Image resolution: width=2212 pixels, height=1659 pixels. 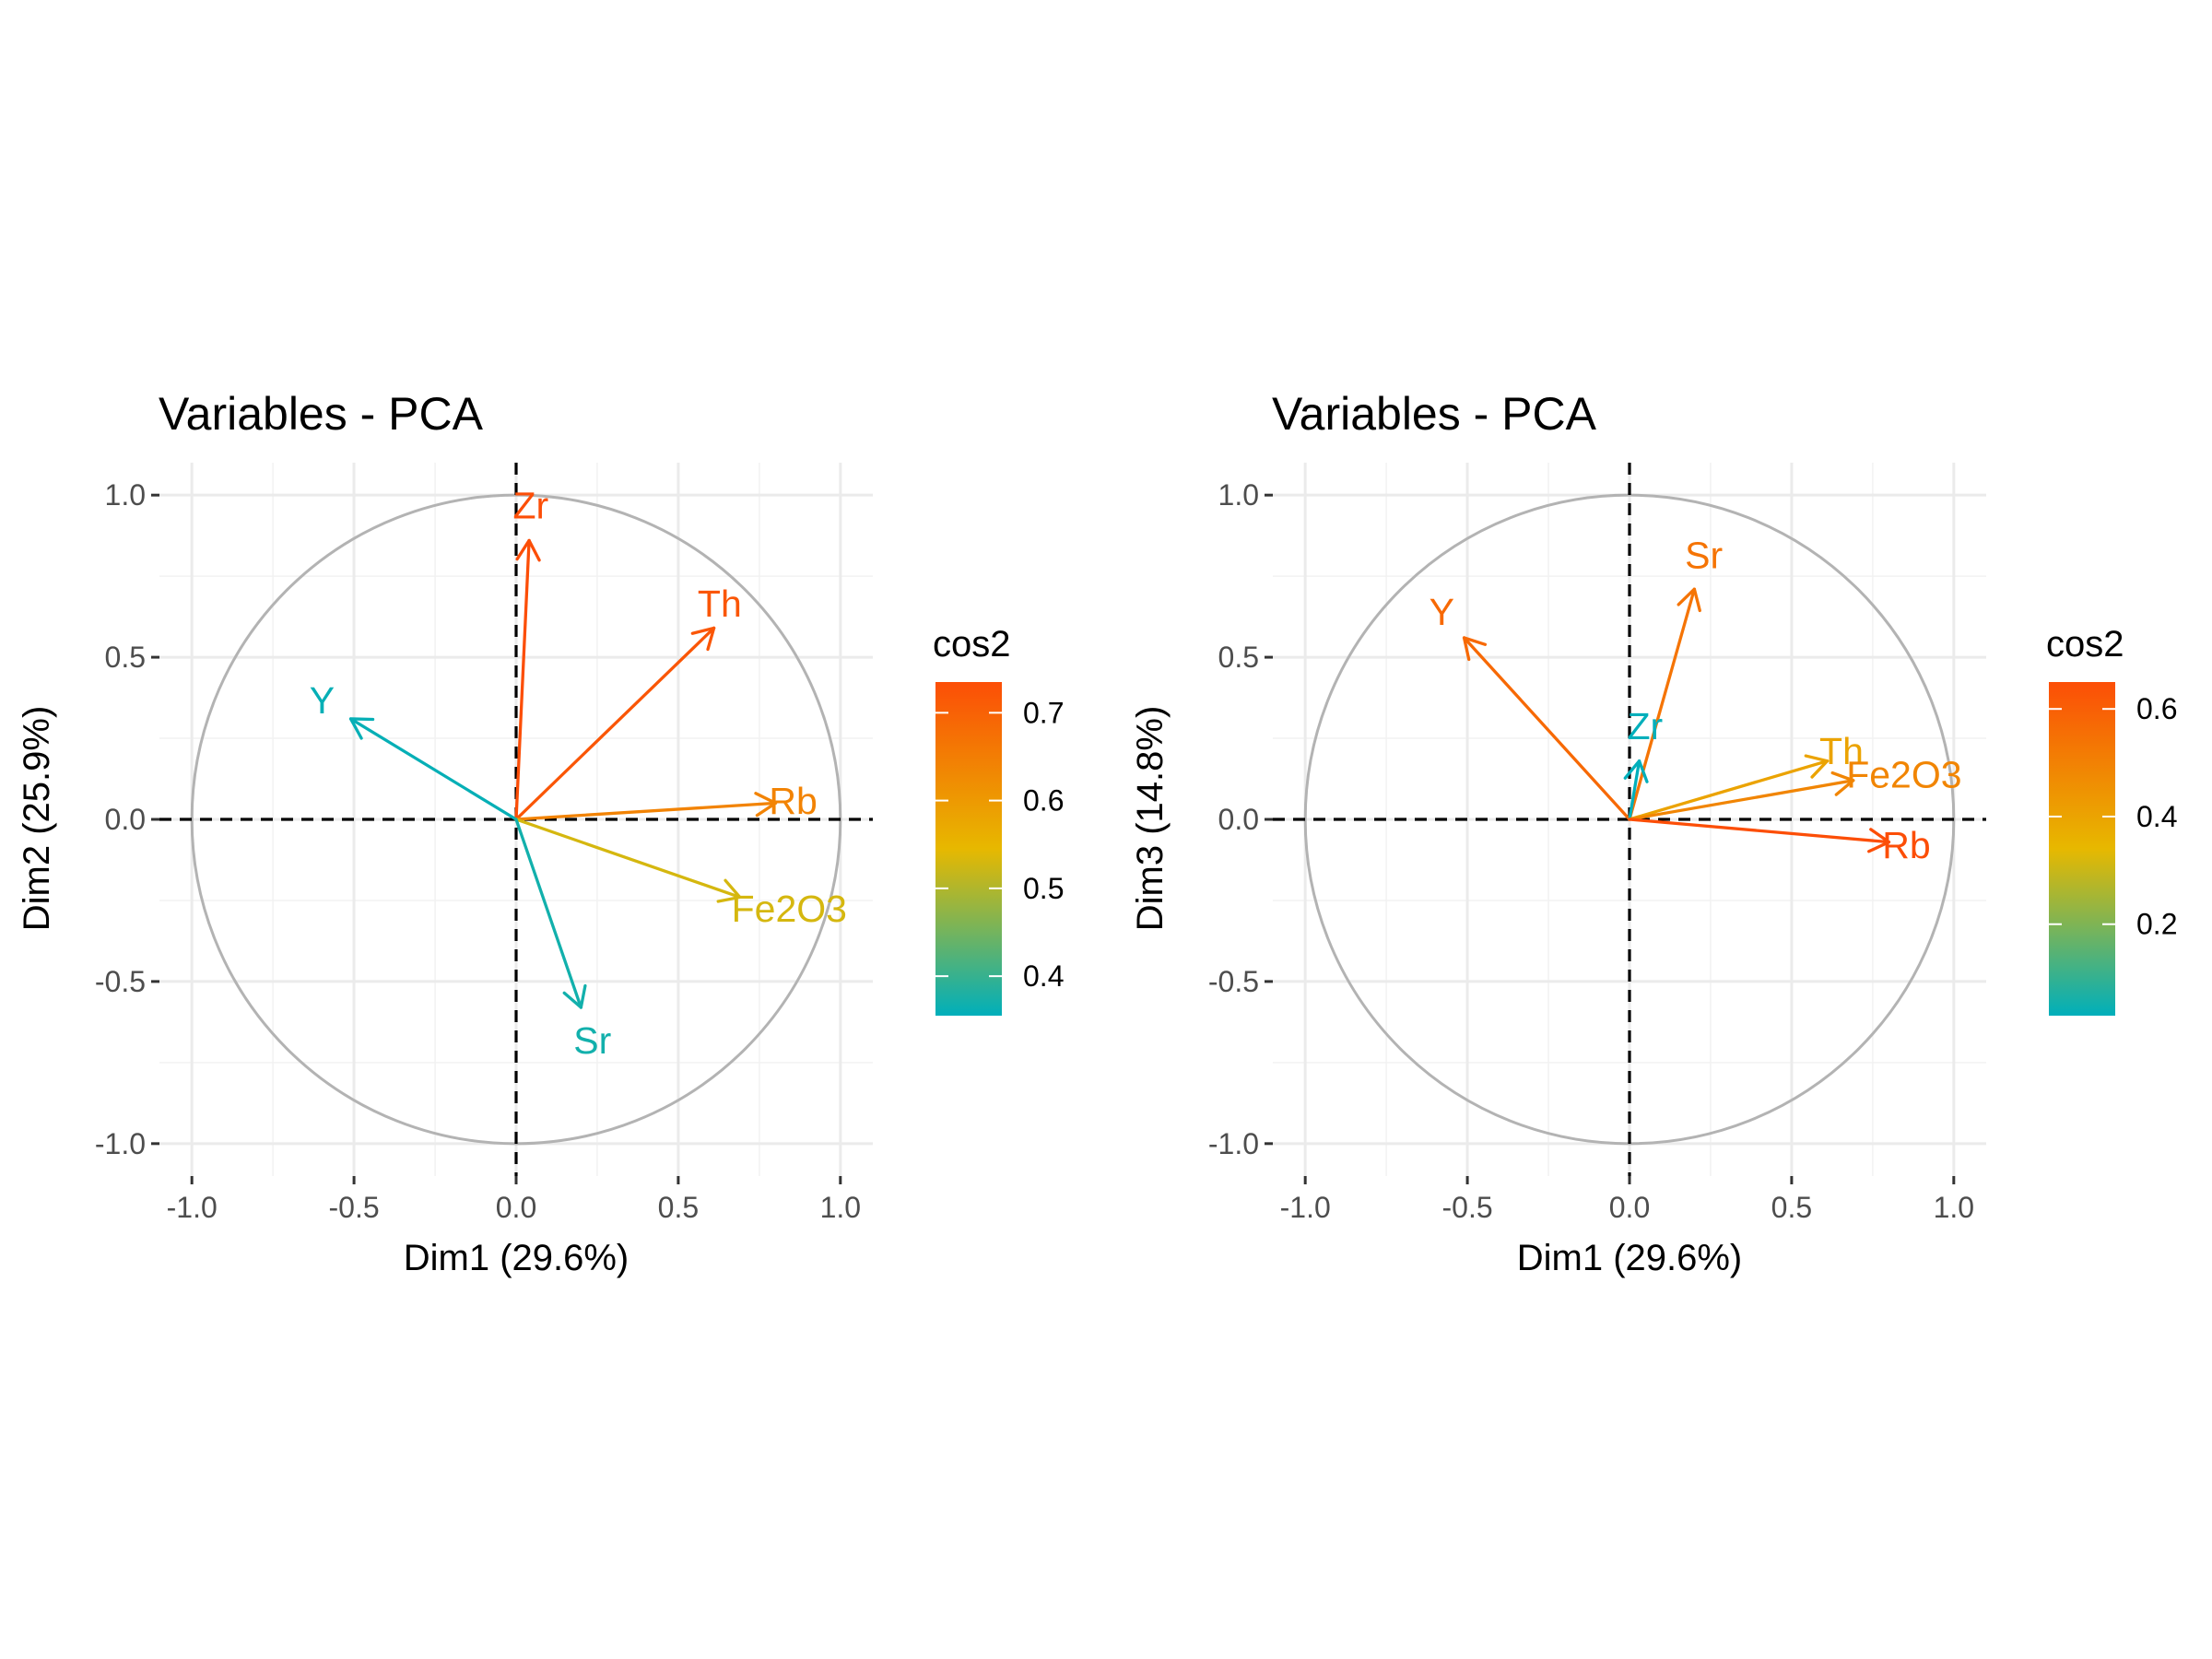 I want to click on colorbar-tick-label: 0.2, so click(x=2156, y=924).